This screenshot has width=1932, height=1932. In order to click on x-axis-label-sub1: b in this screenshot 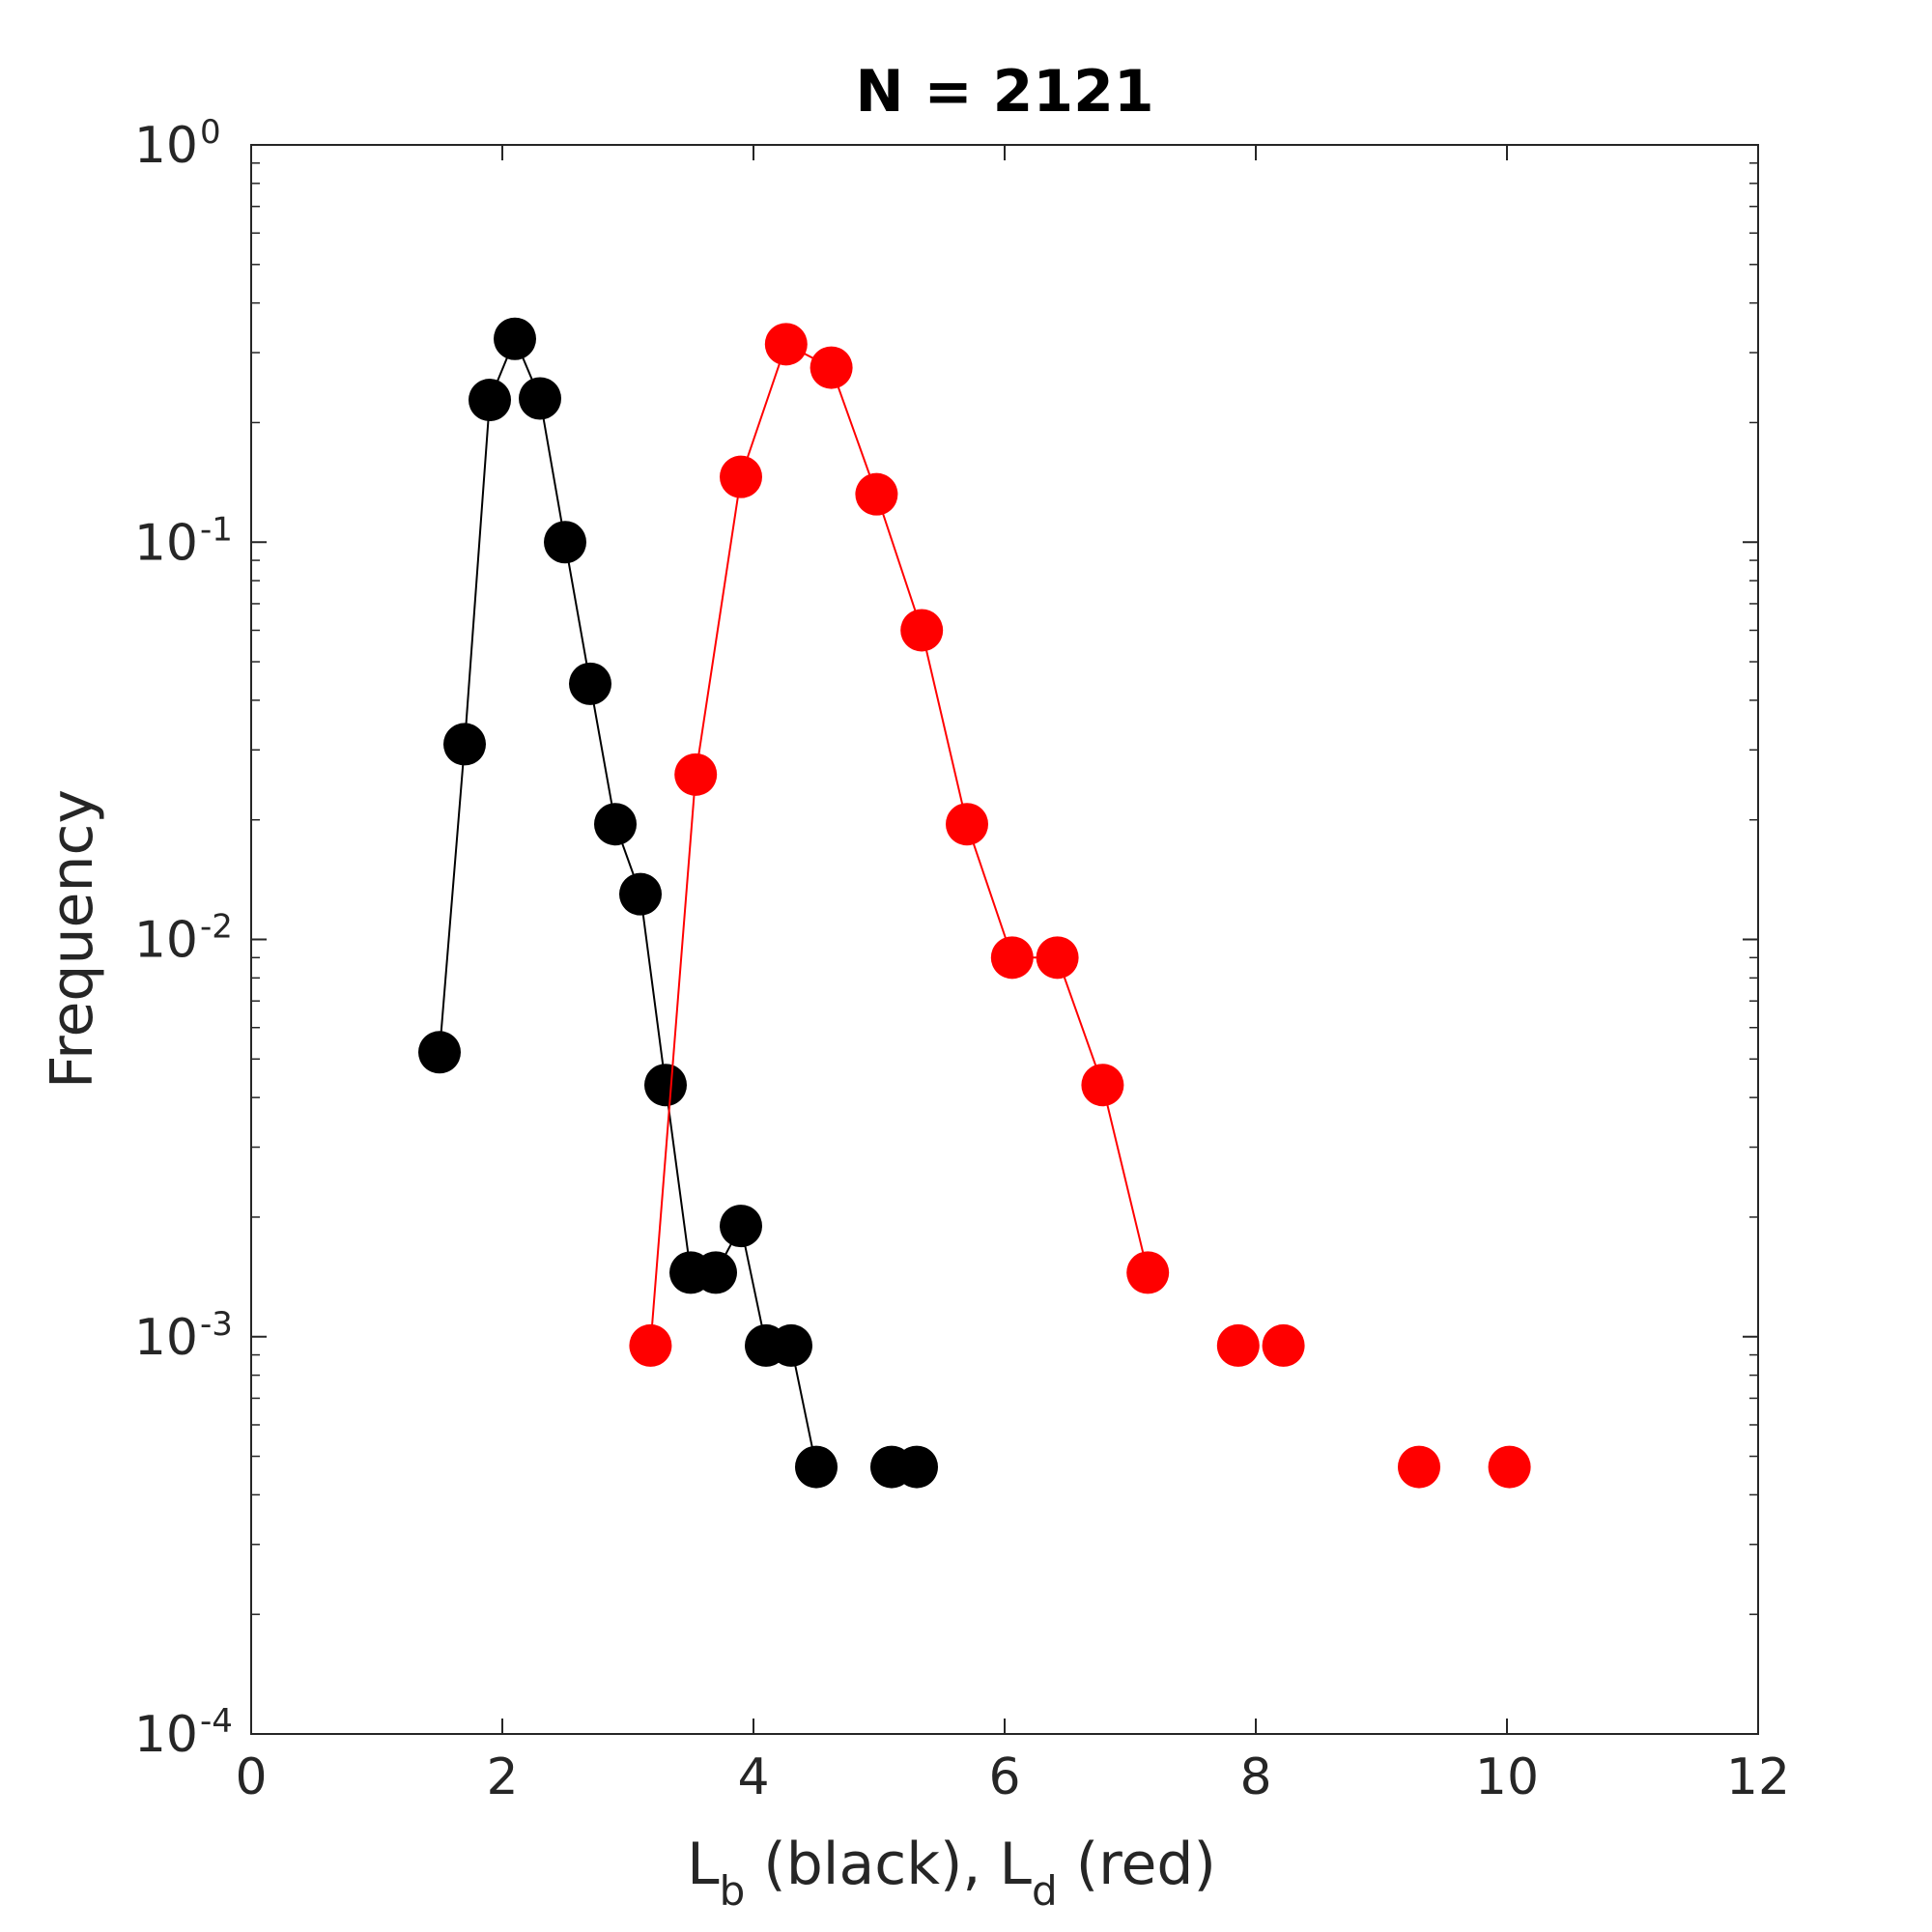, I will do `click(733, 1891)`.